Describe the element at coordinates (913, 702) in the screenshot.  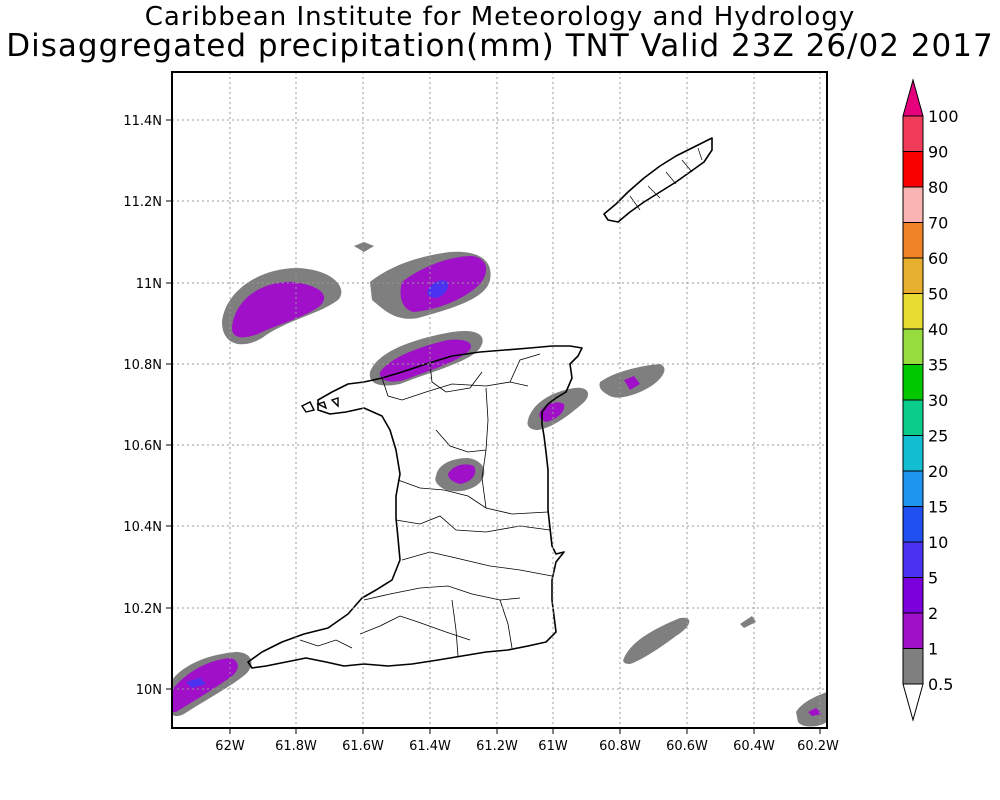
I see `colorbar-arrow-low` at that location.